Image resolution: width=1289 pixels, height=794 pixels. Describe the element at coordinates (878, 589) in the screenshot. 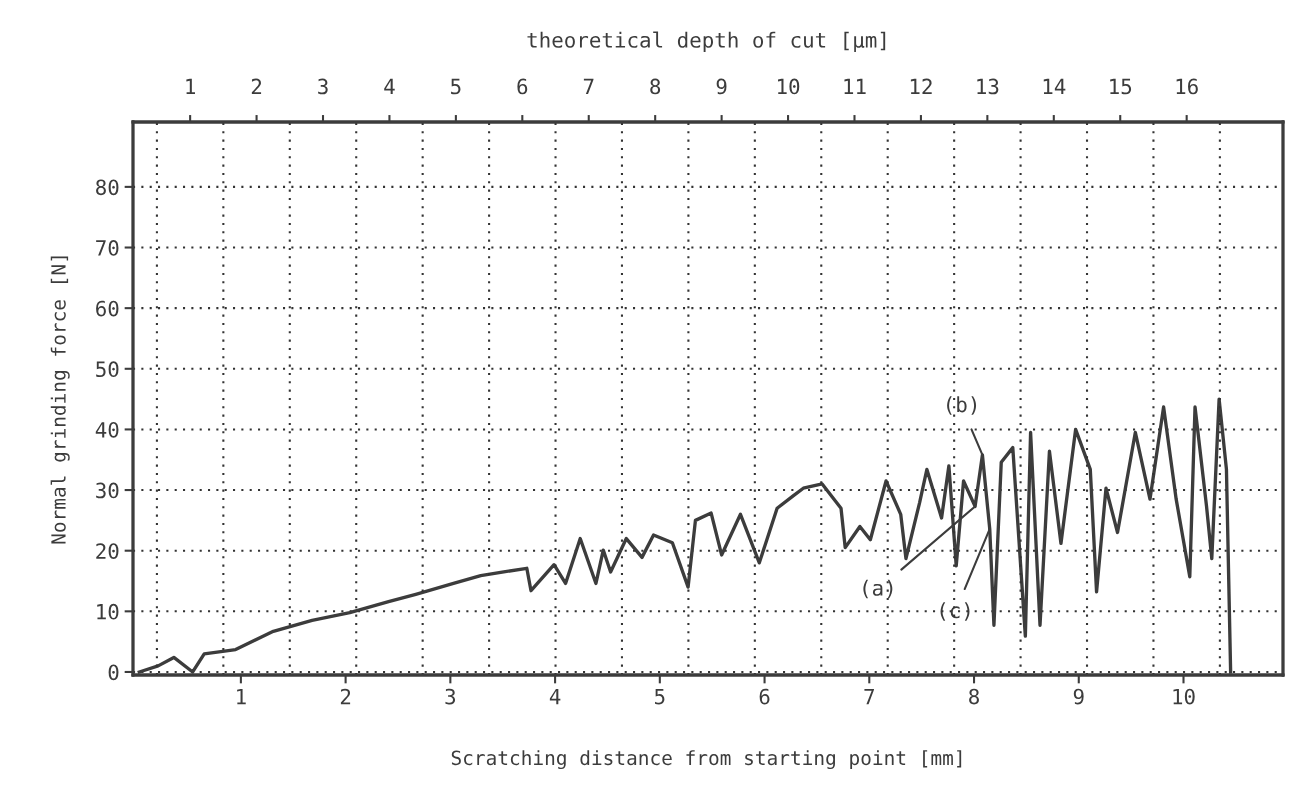

I see `annotation: (a)` at that location.